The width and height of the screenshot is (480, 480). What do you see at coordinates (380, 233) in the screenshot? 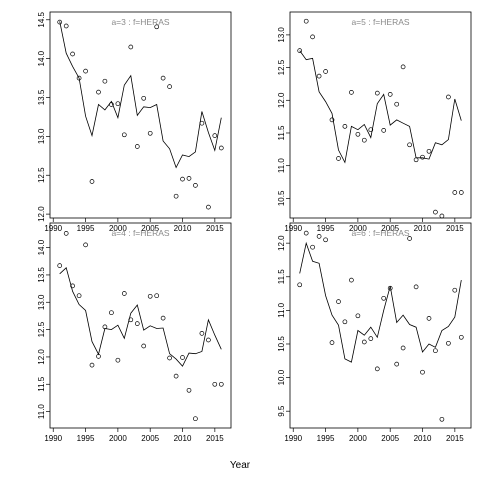
I see `panel-title: a=6 : f=HERAS` at bounding box center [380, 233].